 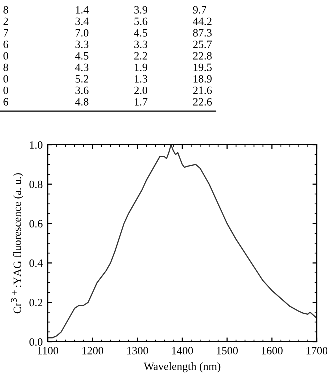 What do you see at coordinates (108, 90) in the screenshot?
I see `text: 0 3.6 2.0 21.6` at bounding box center [108, 90].